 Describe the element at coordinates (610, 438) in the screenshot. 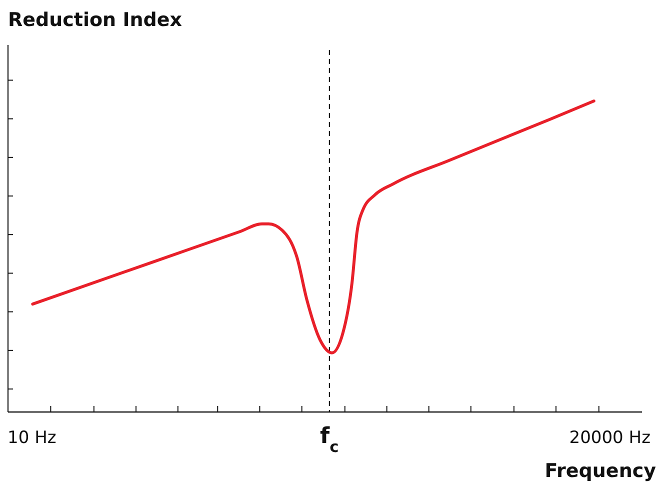

I see `x-tick-label: 20000 Hz` at that location.